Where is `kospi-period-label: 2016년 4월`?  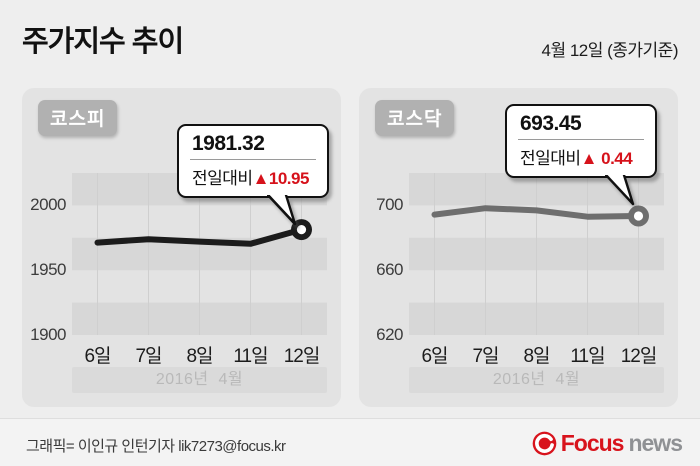 kospi-period-label: 2016년 4월 is located at coordinates (199, 380).